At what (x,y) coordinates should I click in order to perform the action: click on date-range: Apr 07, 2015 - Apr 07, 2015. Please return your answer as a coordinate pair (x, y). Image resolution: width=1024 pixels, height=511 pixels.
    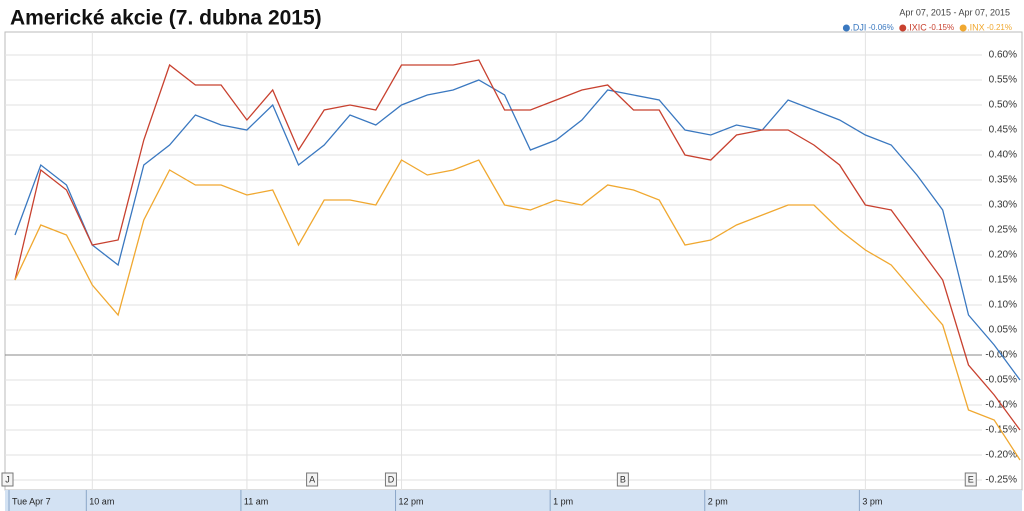
    Looking at the image, I should click on (954, 12).